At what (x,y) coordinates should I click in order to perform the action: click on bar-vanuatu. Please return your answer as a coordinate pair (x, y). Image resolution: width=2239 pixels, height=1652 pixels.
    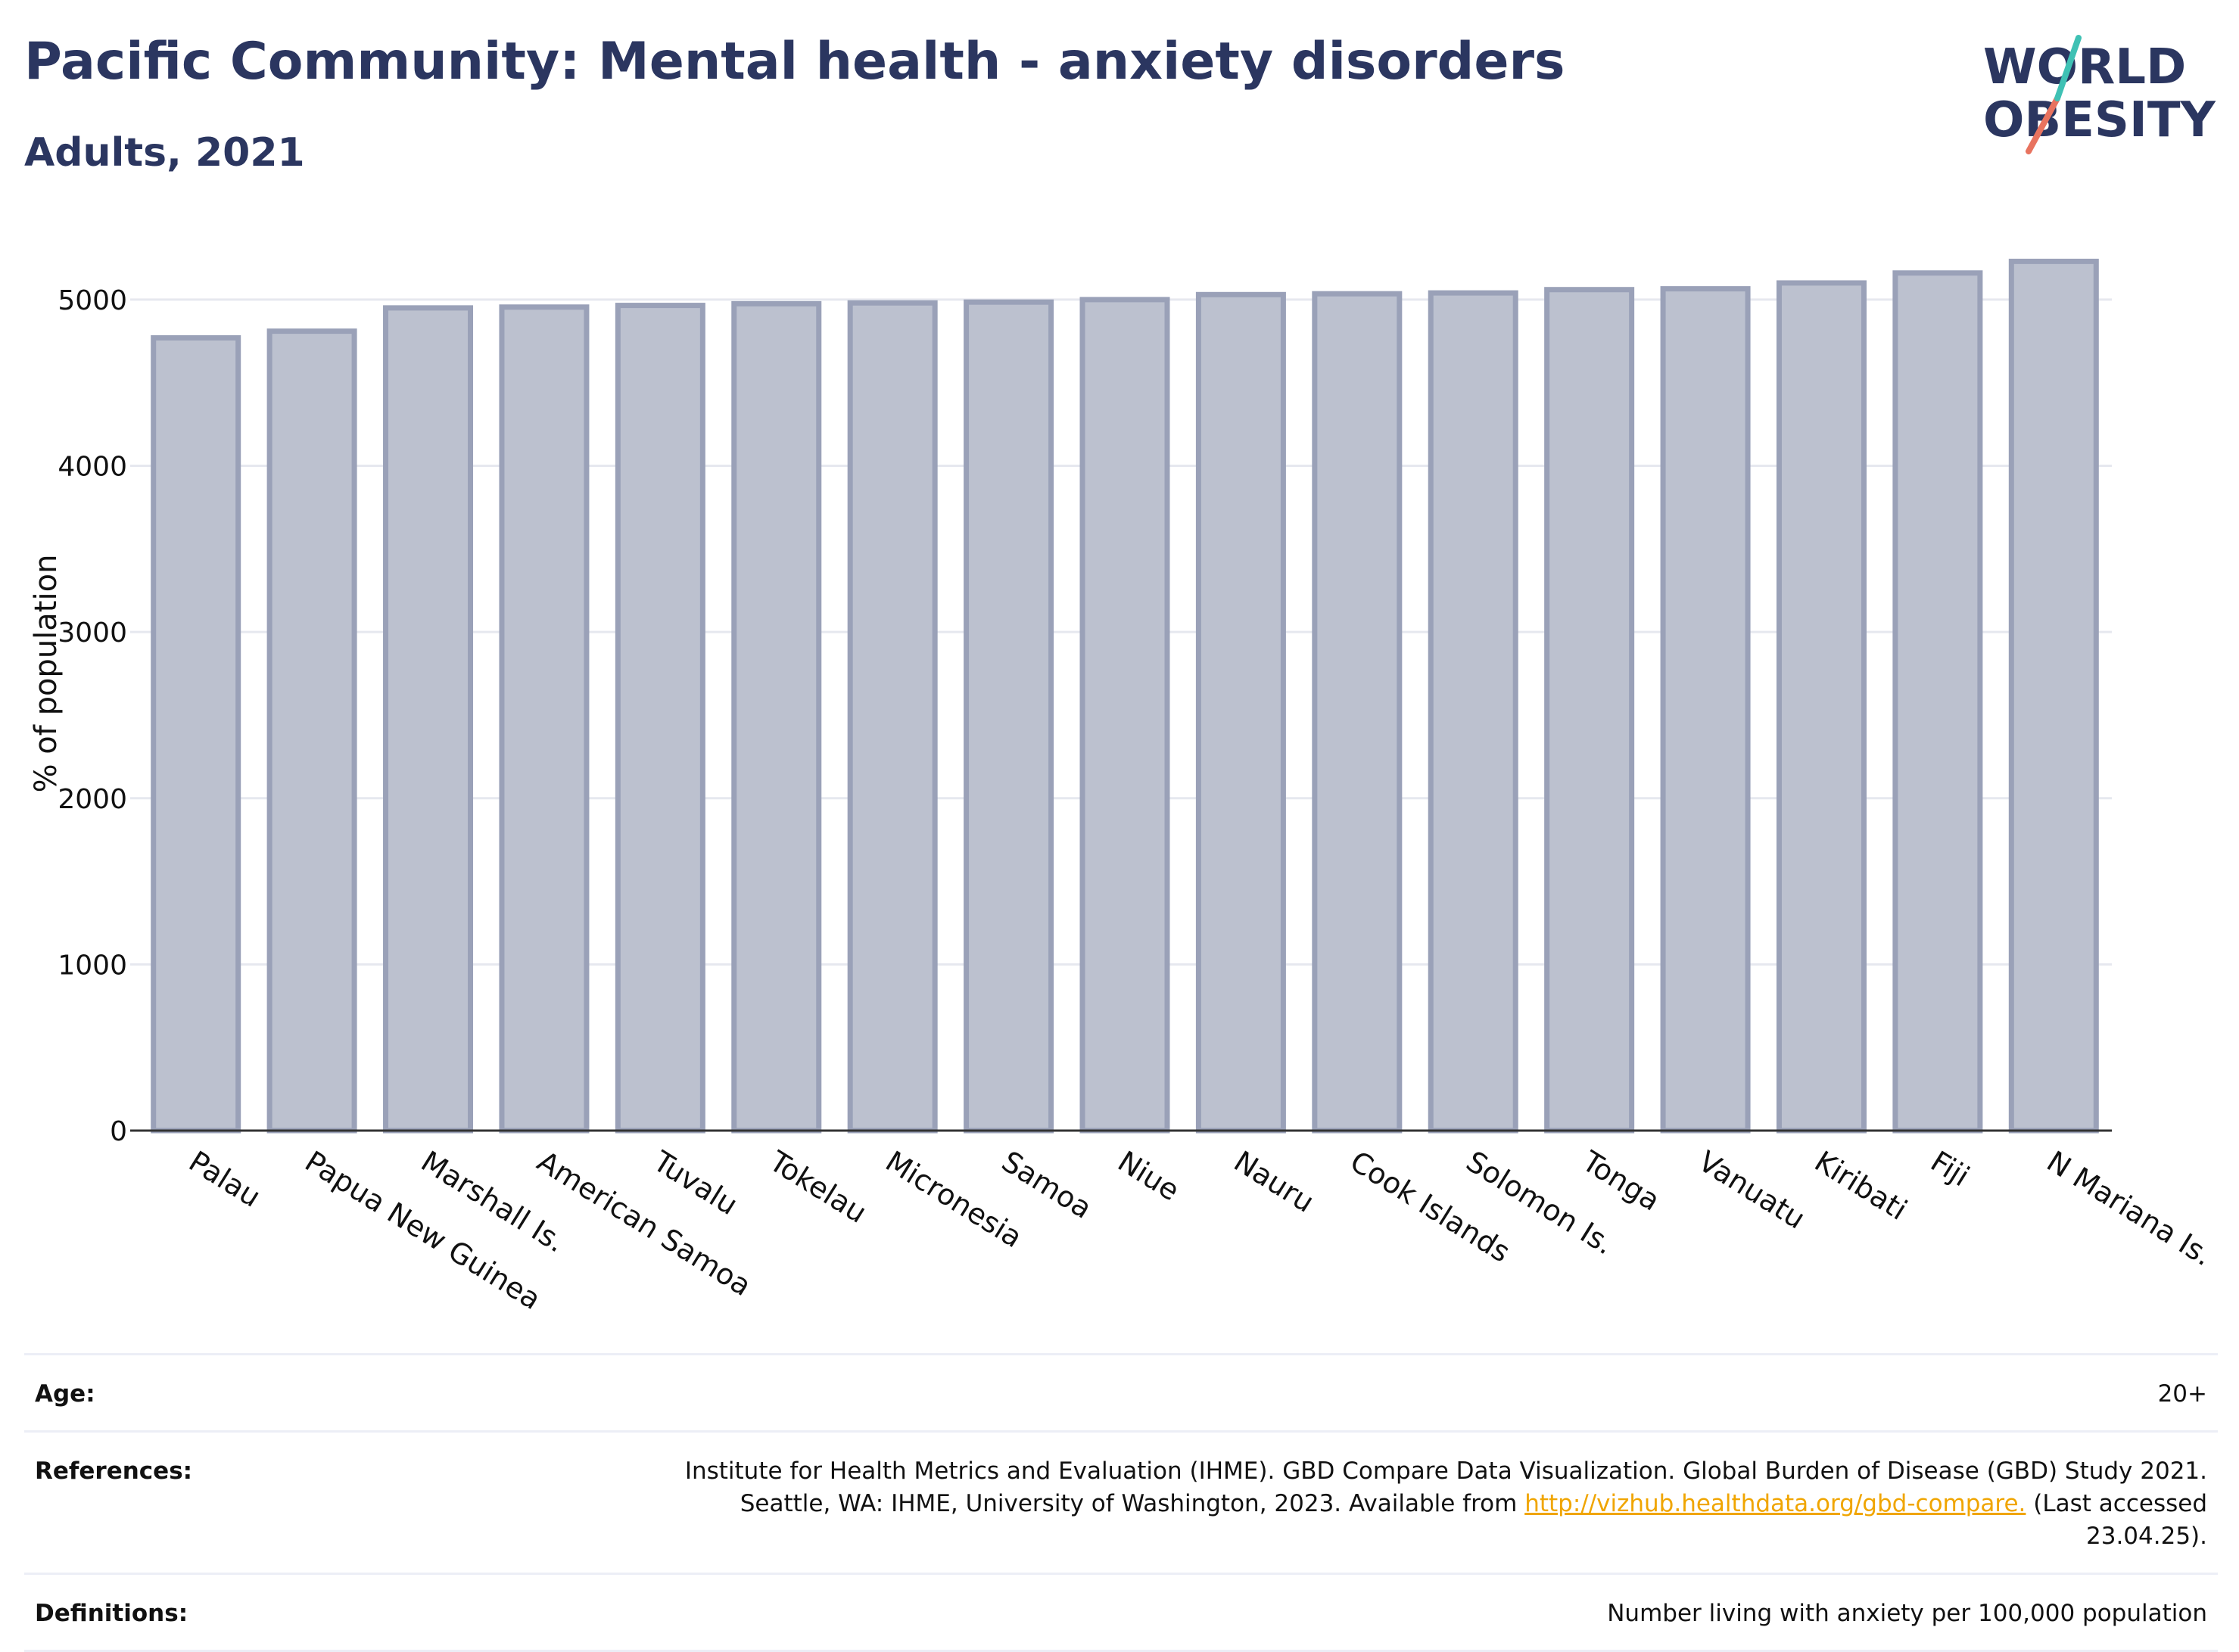
    Looking at the image, I should click on (1706, 710).